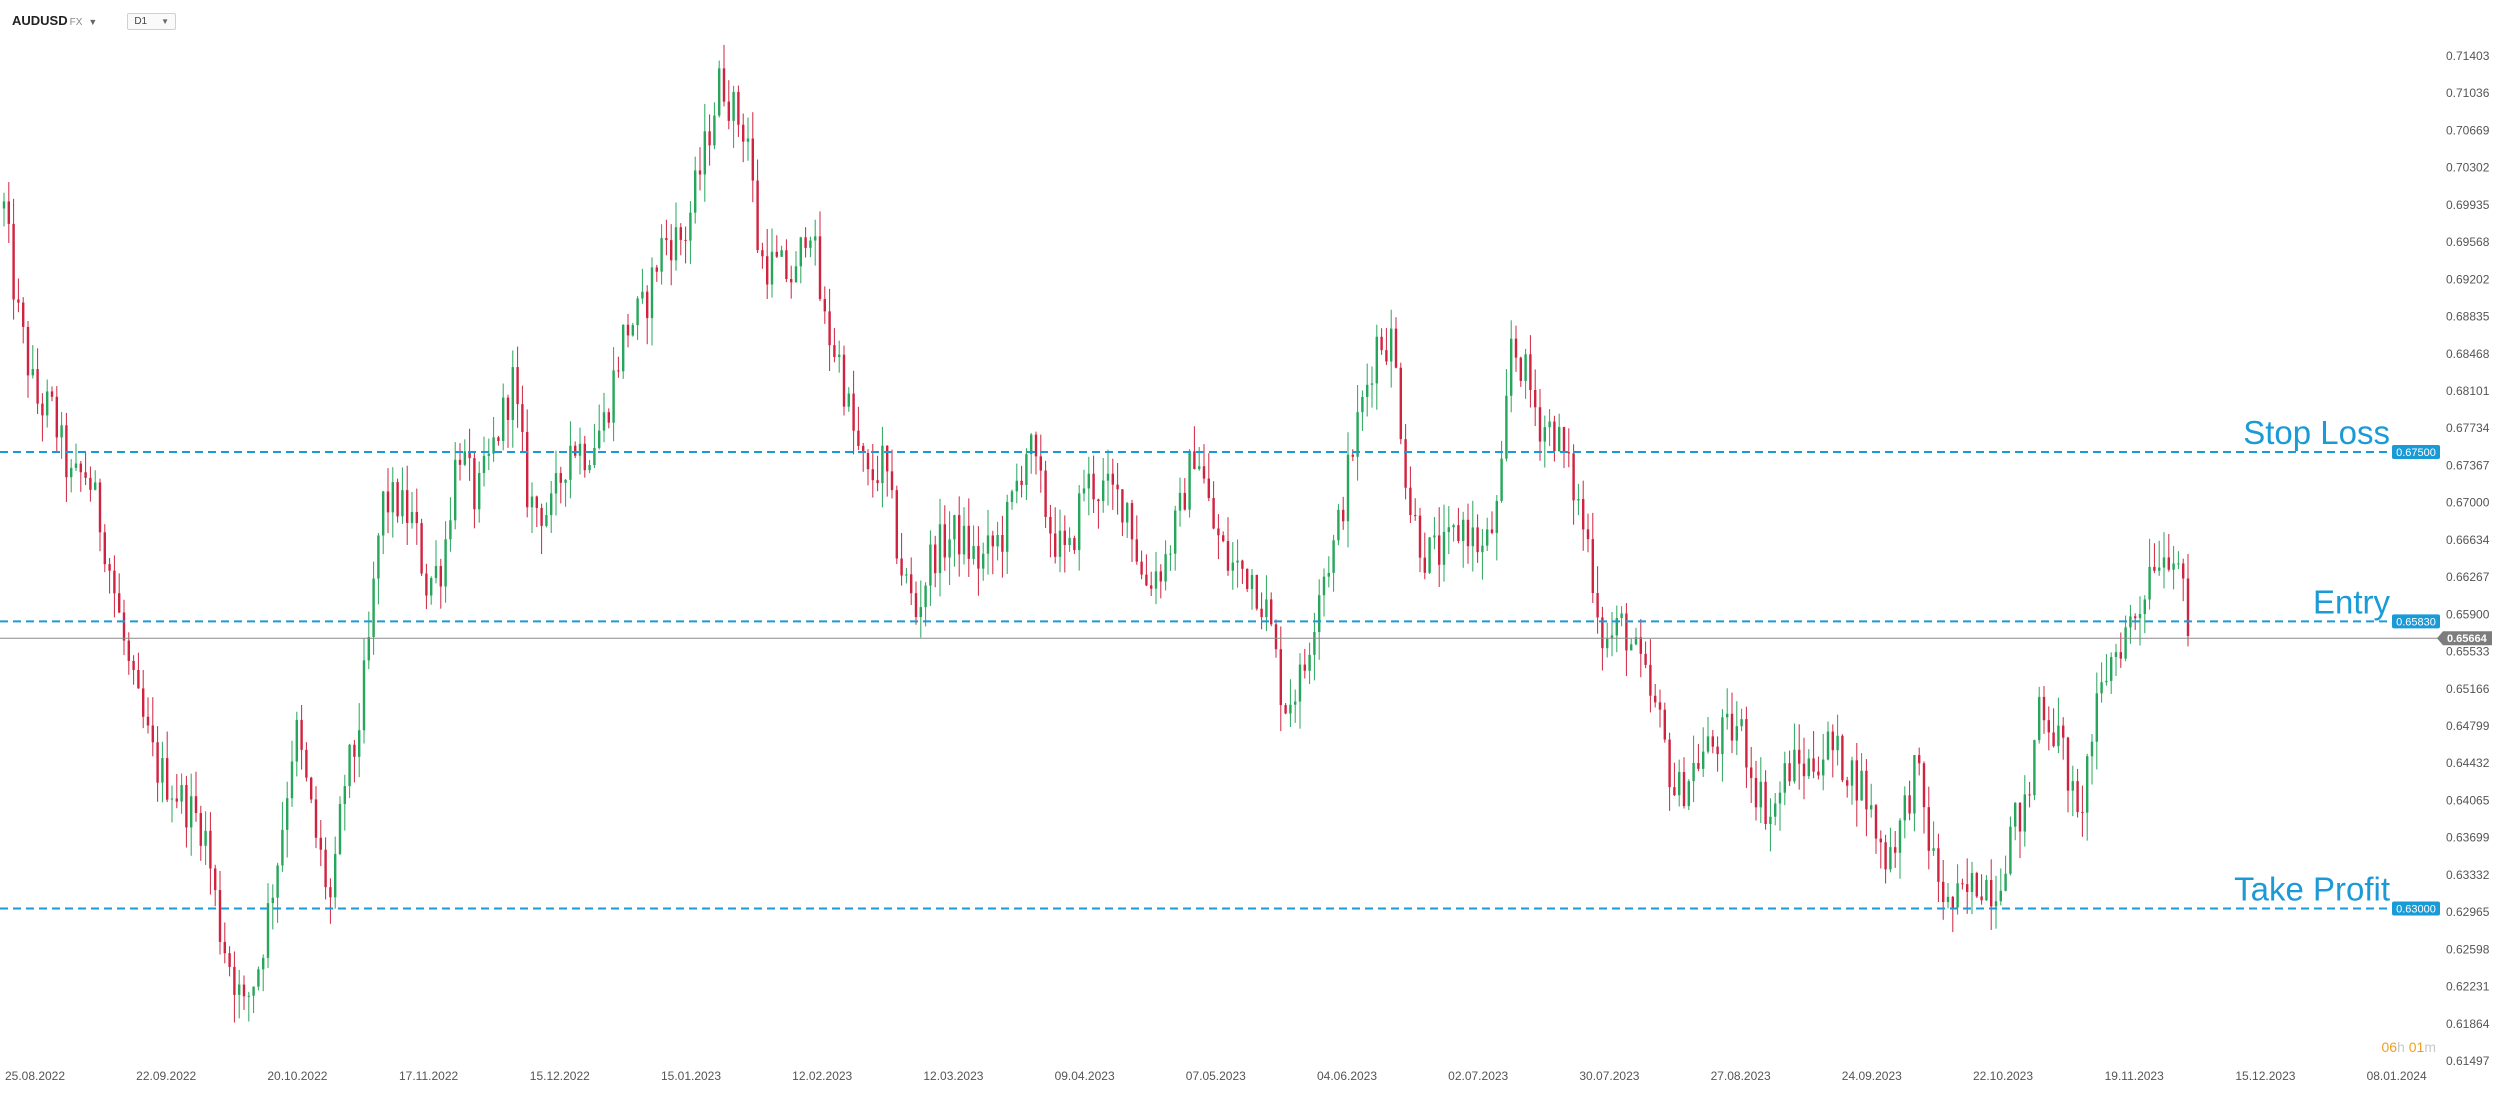 The image size is (2506, 1093). What do you see at coordinates (2468, 763) in the screenshot?
I see `y-tick-label: 0.64432` at bounding box center [2468, 763].